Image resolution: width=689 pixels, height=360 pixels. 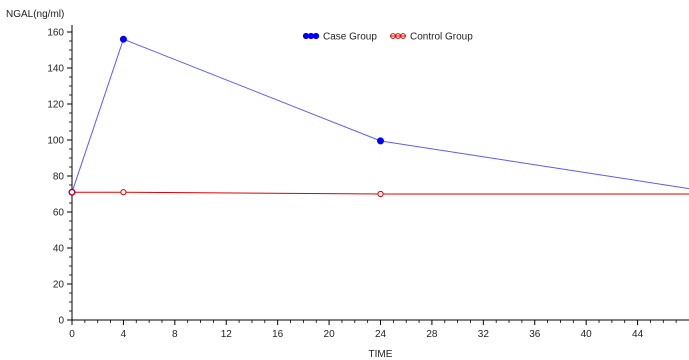 I want to click on y-tick-label: 140, so click(x=55, y=69).